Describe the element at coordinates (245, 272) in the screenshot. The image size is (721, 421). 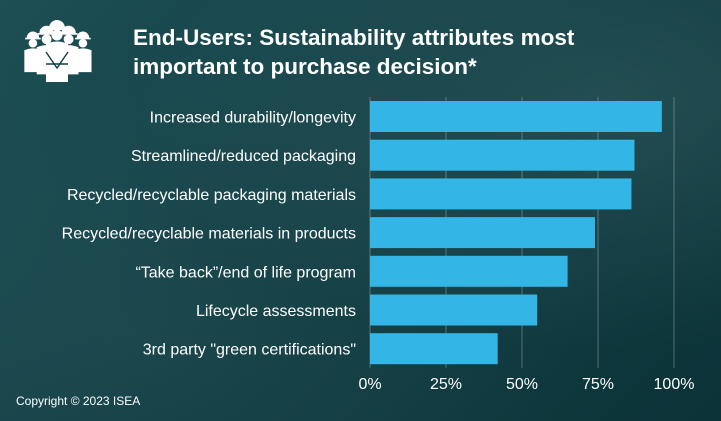
I see `category-label-4: “Take back”/end of life program` at that location.